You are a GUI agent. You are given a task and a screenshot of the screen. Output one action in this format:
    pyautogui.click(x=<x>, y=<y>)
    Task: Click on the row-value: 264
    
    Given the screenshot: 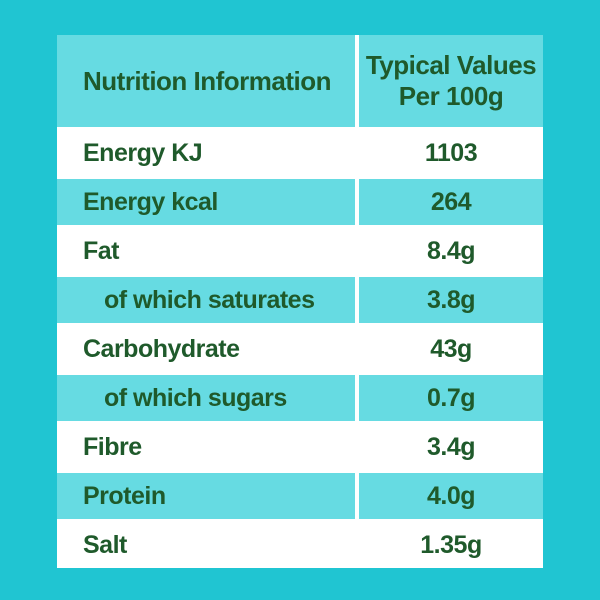 What is the action you would take?
    pyautogui.click(x=449, y=202)
    